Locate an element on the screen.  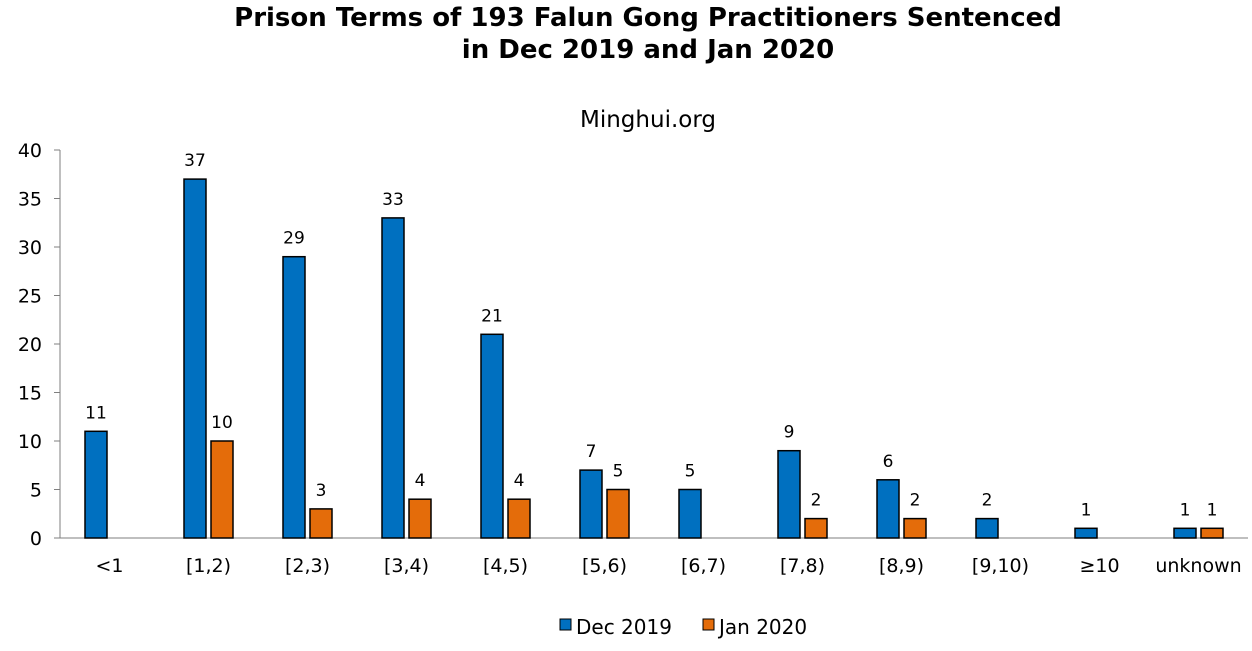
y-tick-label: 10 is located at coordinates (30, 442).